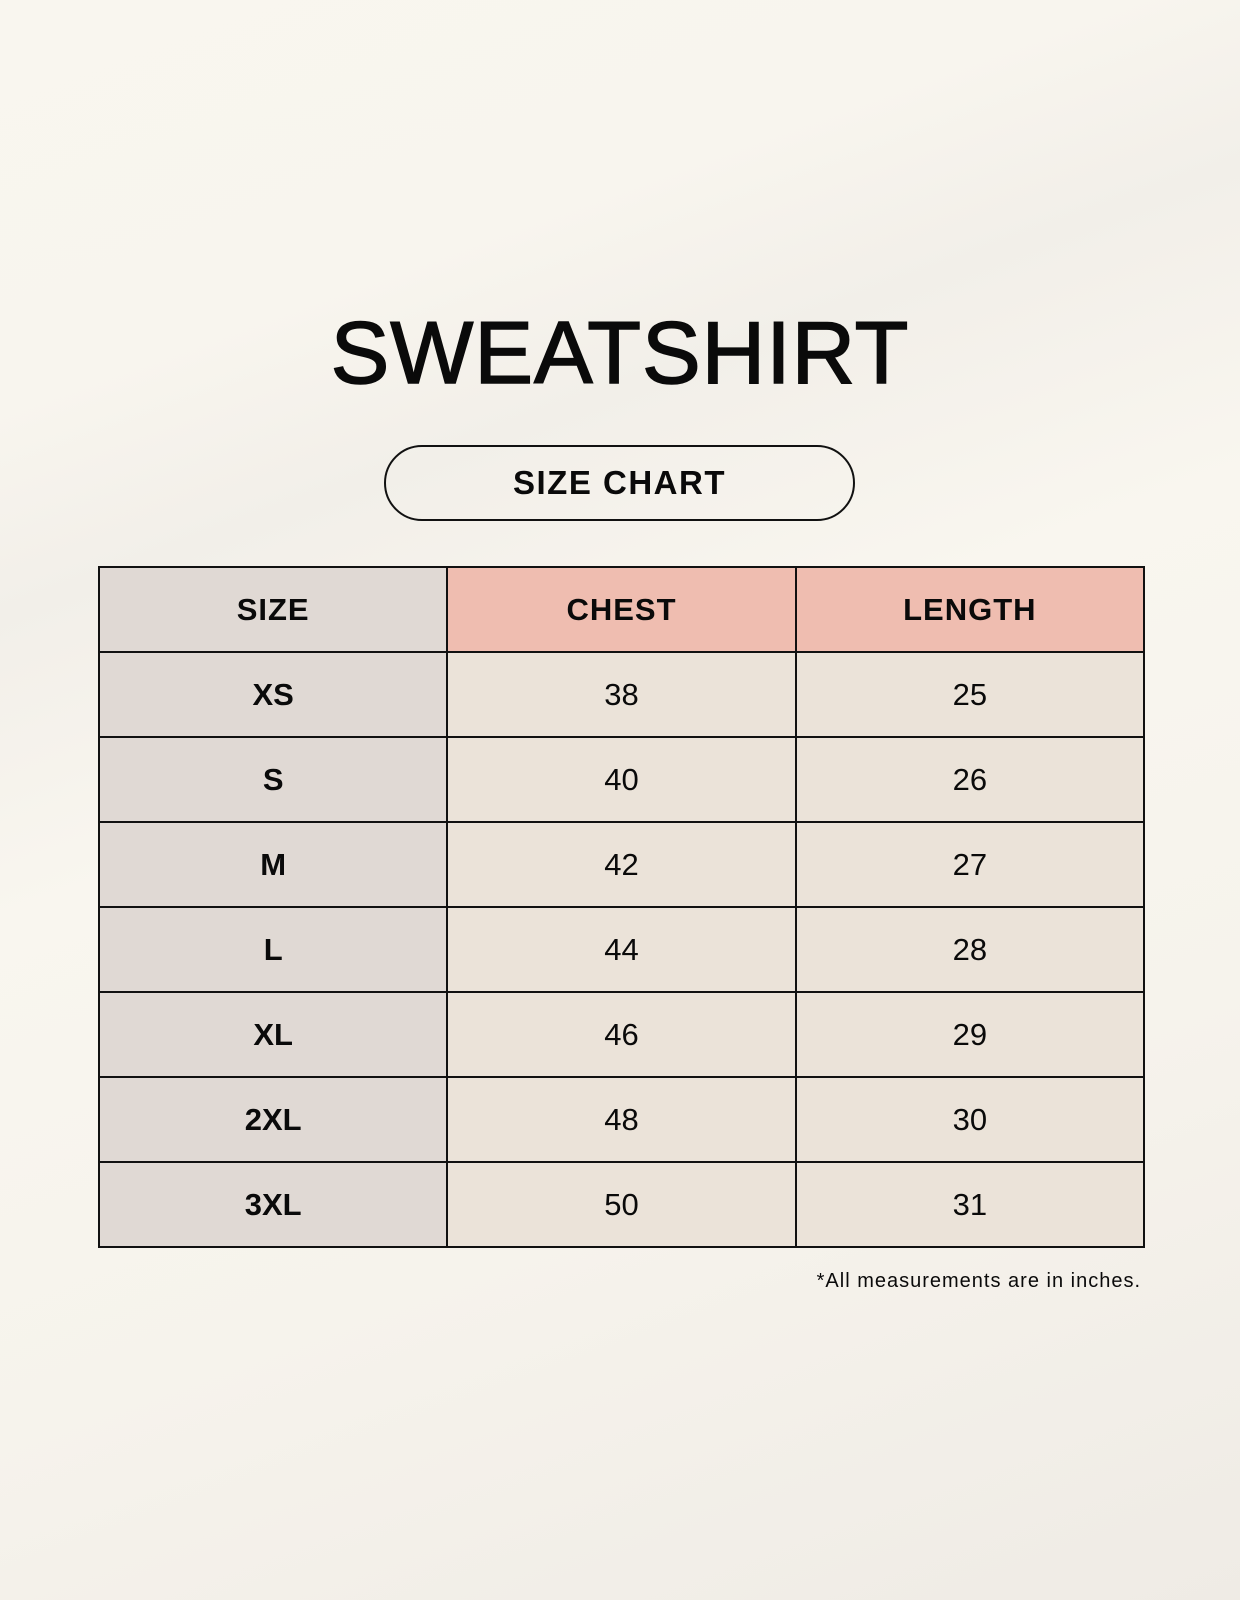 This screenshot has width=1240, height=1600. I want to click on cell-size: 2XL, so click(273, 1119).